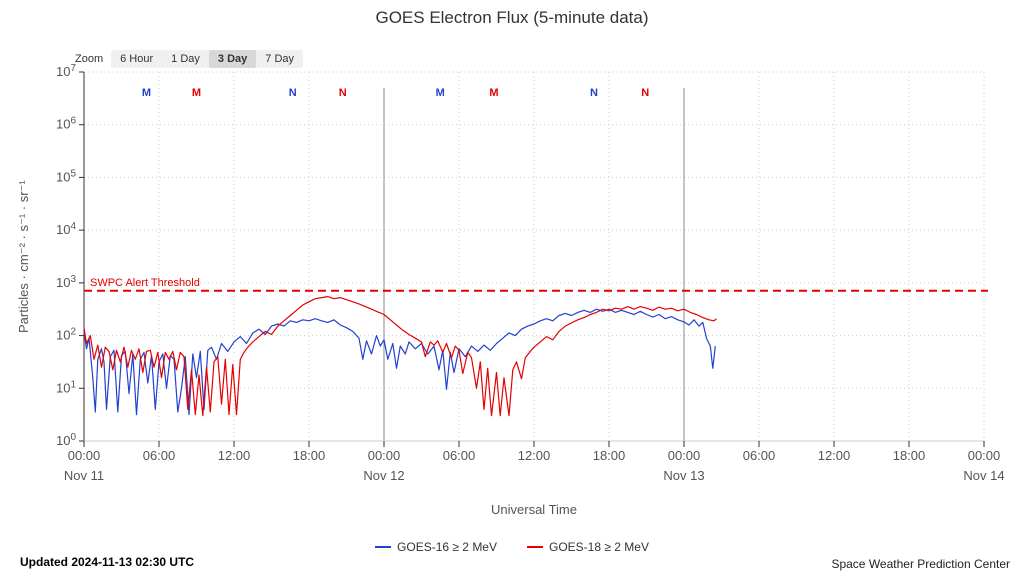 The height and width of the screenshot is (576, 1024). Describe the element at coordinates (66, 176) in the screenshot. I see `y-tick-label: 10⁵` at that location.